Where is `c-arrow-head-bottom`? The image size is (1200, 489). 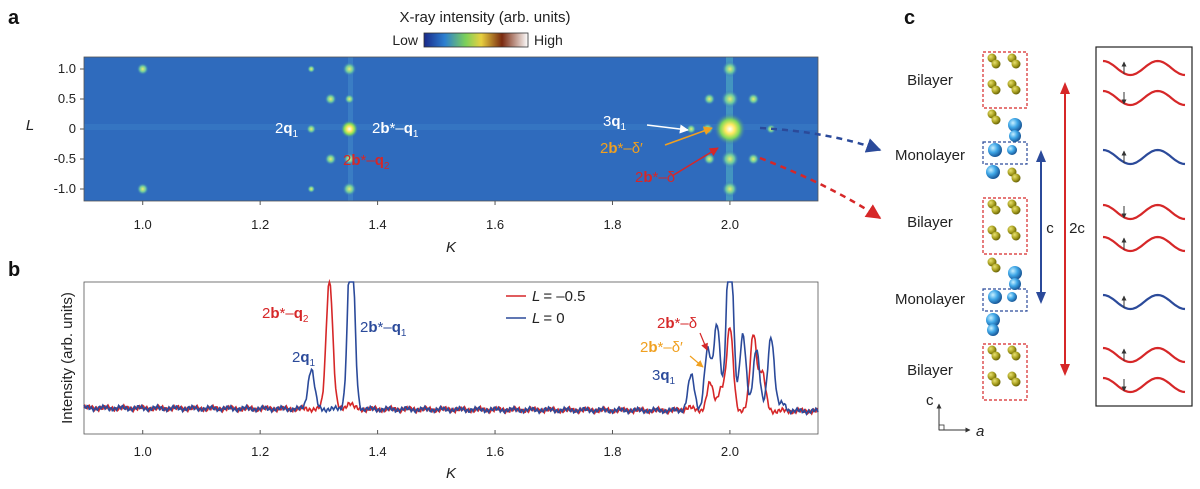 c-arrow-head-bottom is located at coordinates (1041, 298).